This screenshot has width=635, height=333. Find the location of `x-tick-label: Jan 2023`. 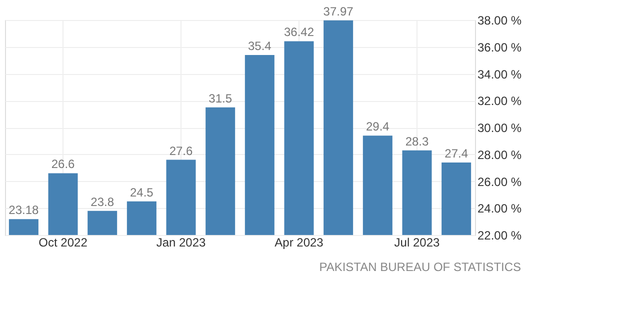

x-tick-label: Jan 2023 is located at coordinates (181, 243).